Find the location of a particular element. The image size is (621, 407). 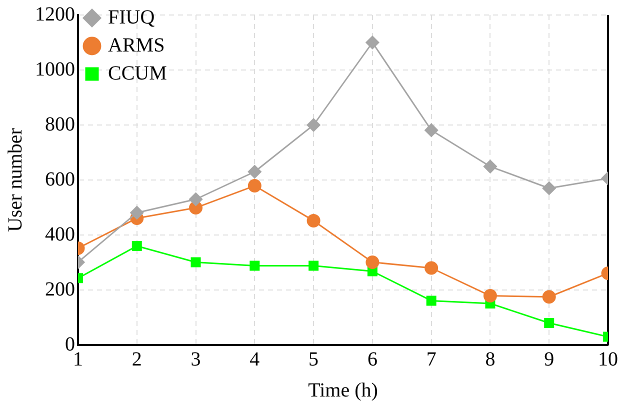

legend-label: CCUM is located at coordinates (138, 73).